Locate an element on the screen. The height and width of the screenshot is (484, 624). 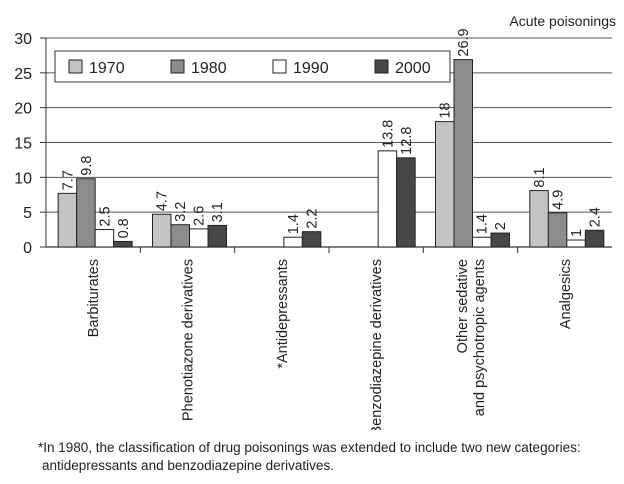
y-tick-label: 10 is located at coordinates (23, 178).